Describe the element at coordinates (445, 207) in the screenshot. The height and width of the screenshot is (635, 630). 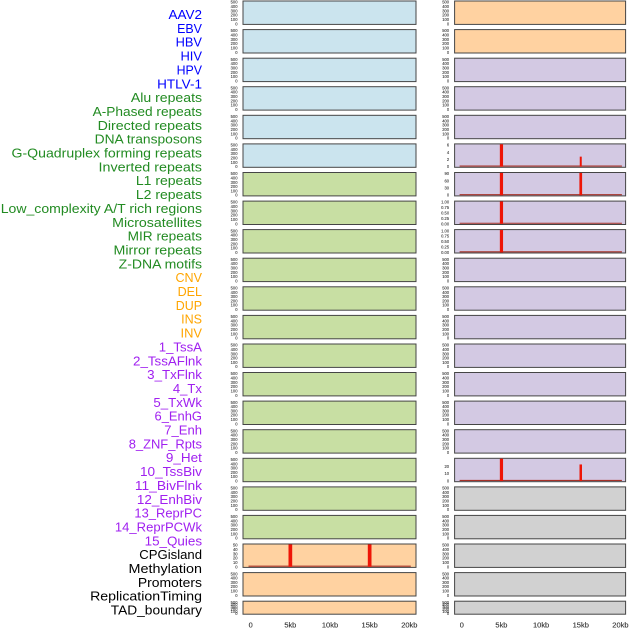
I see `svg-text: 0.75` at that location.